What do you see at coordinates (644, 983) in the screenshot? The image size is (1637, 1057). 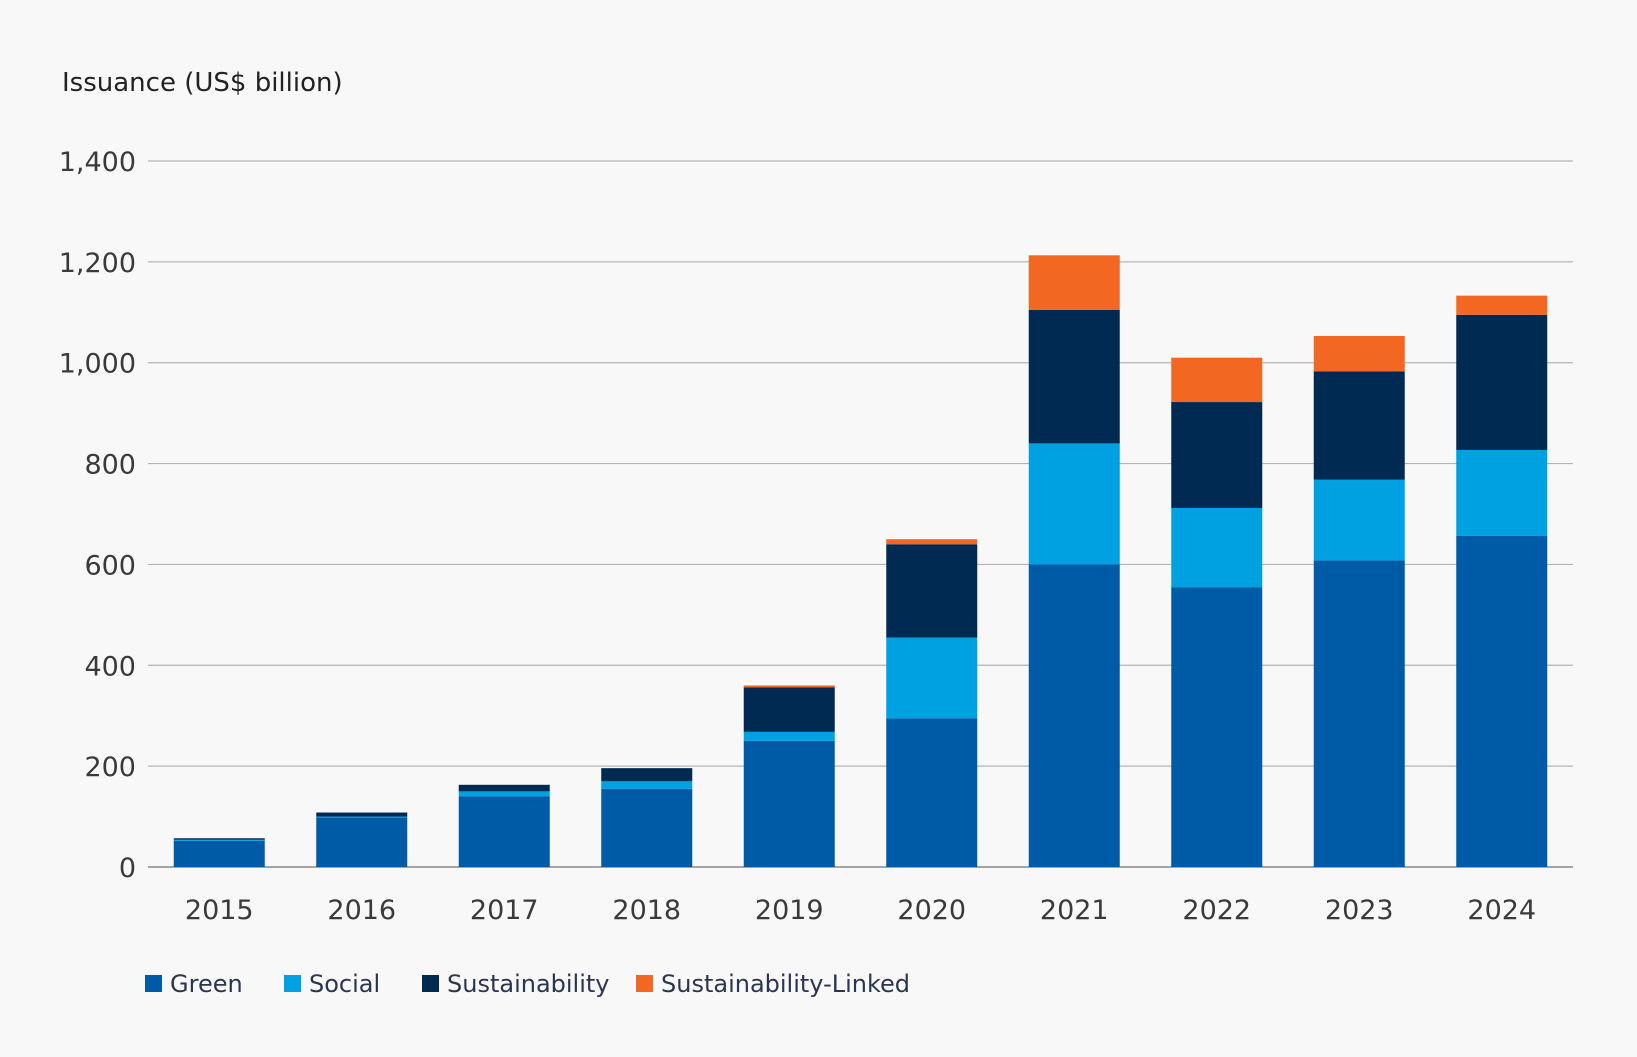 I see `legend-swatch-sustainability-linked` at bounding box center [644, 983].